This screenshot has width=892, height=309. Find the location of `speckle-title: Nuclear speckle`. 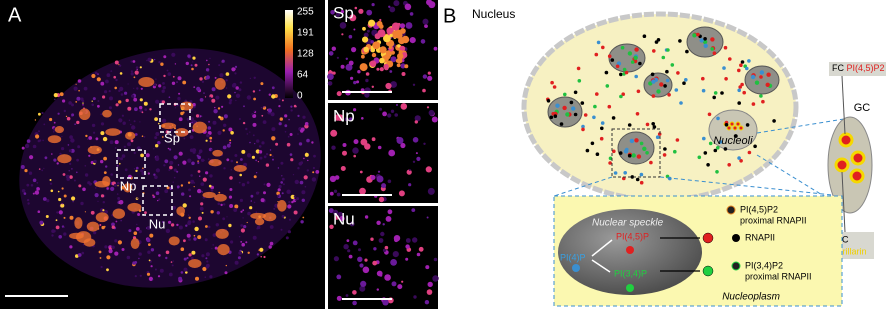

speckle-title: Nuclear speckle is located at coordinates (628, 223).